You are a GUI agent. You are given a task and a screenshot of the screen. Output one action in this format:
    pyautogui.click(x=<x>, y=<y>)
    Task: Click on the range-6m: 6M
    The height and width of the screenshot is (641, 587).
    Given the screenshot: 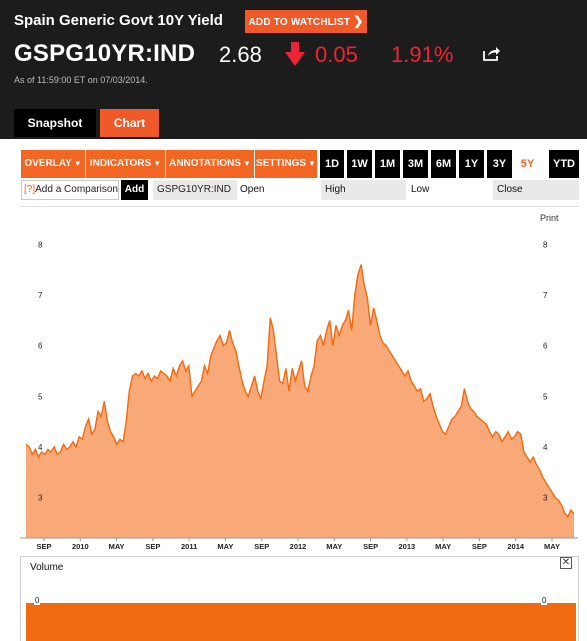 What is the action you would take?
    pyautogui.click(x=443, y=164)
    